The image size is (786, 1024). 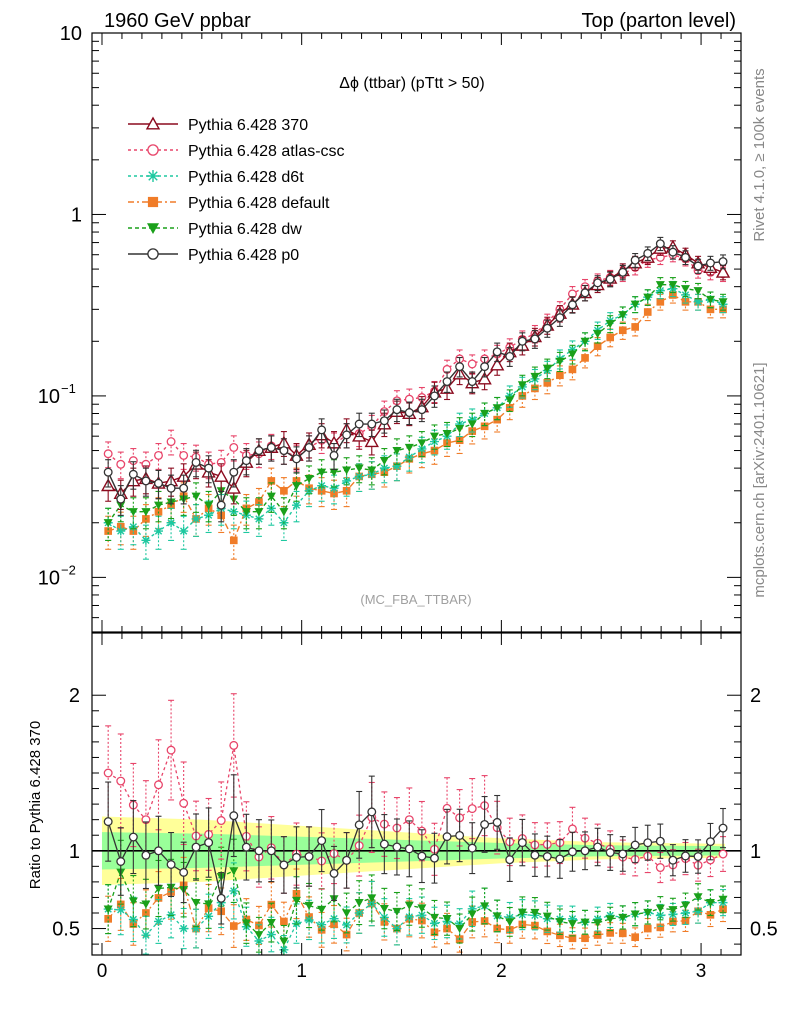 I want to click on legend-entry: Pythia 6.428 p0, so click(x=213, y=255).